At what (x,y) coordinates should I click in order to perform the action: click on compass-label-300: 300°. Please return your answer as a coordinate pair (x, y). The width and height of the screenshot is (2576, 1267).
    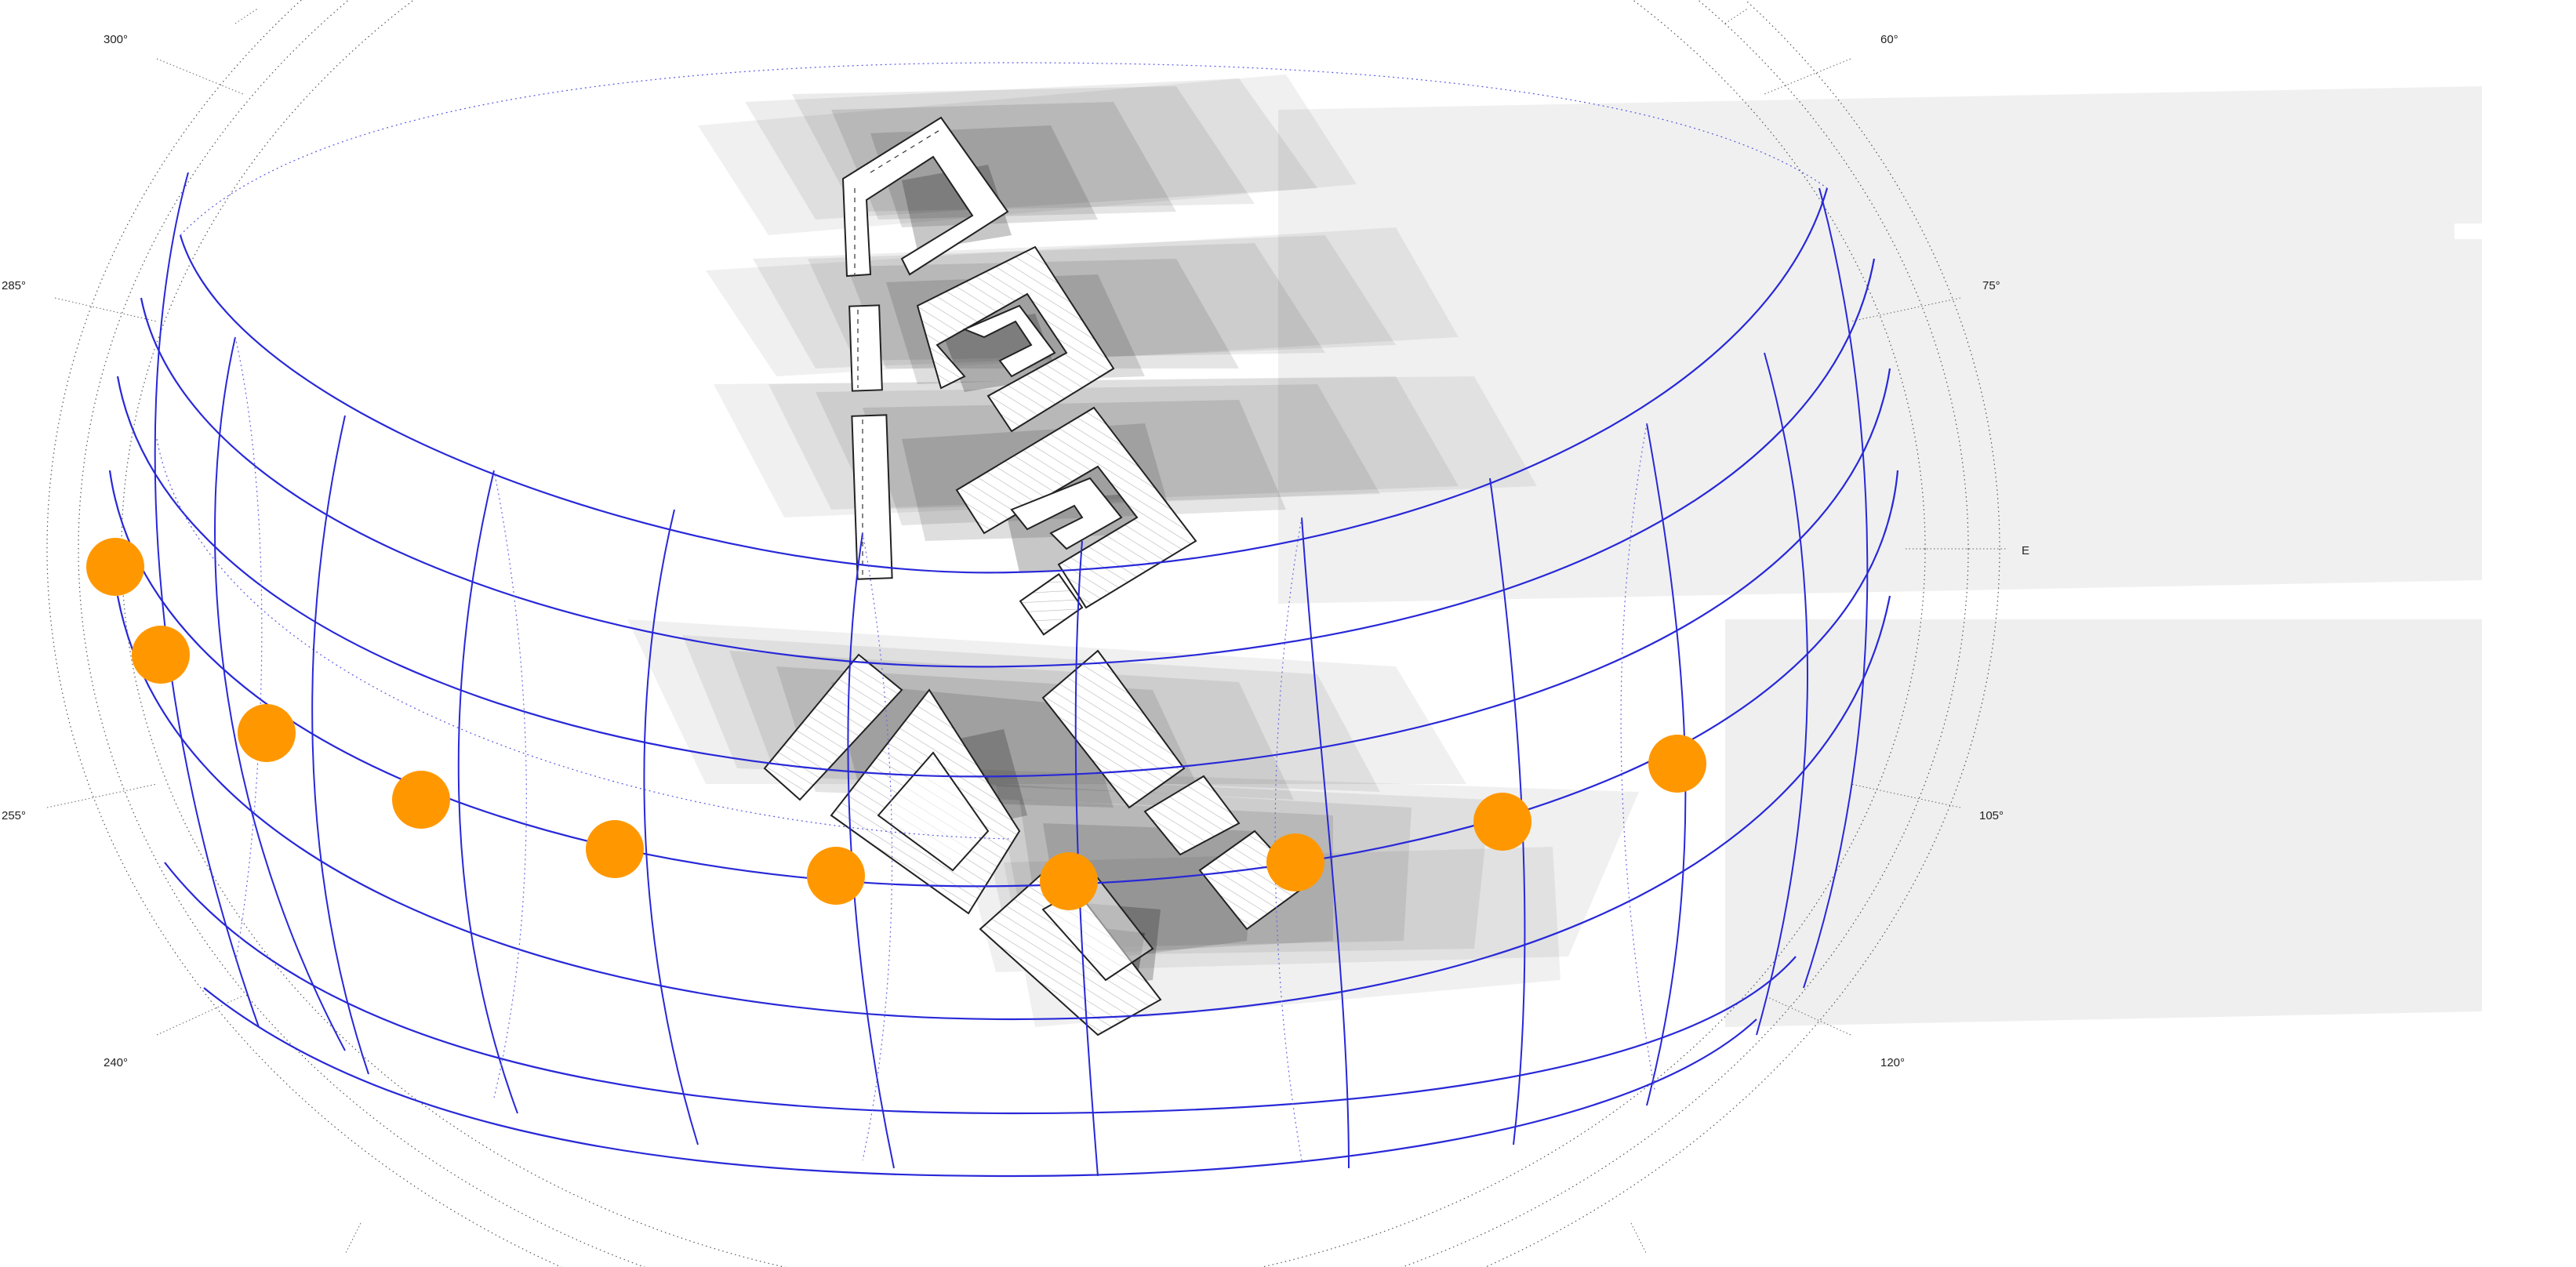
    Looking at the image, I should click on (116, 39).